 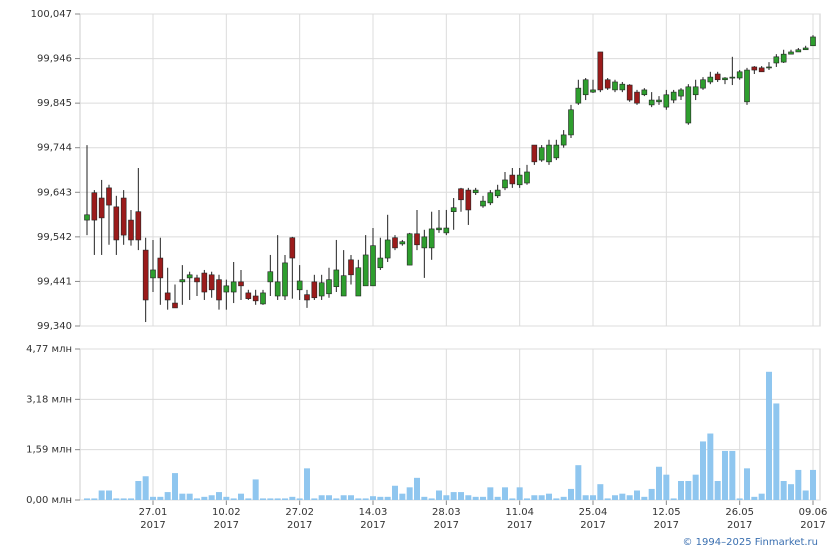 What do you see at coordinates (49, 450) in the screenshot?
I see `y-tick-label: 1,59 млн` at bounding box center [49, 450].